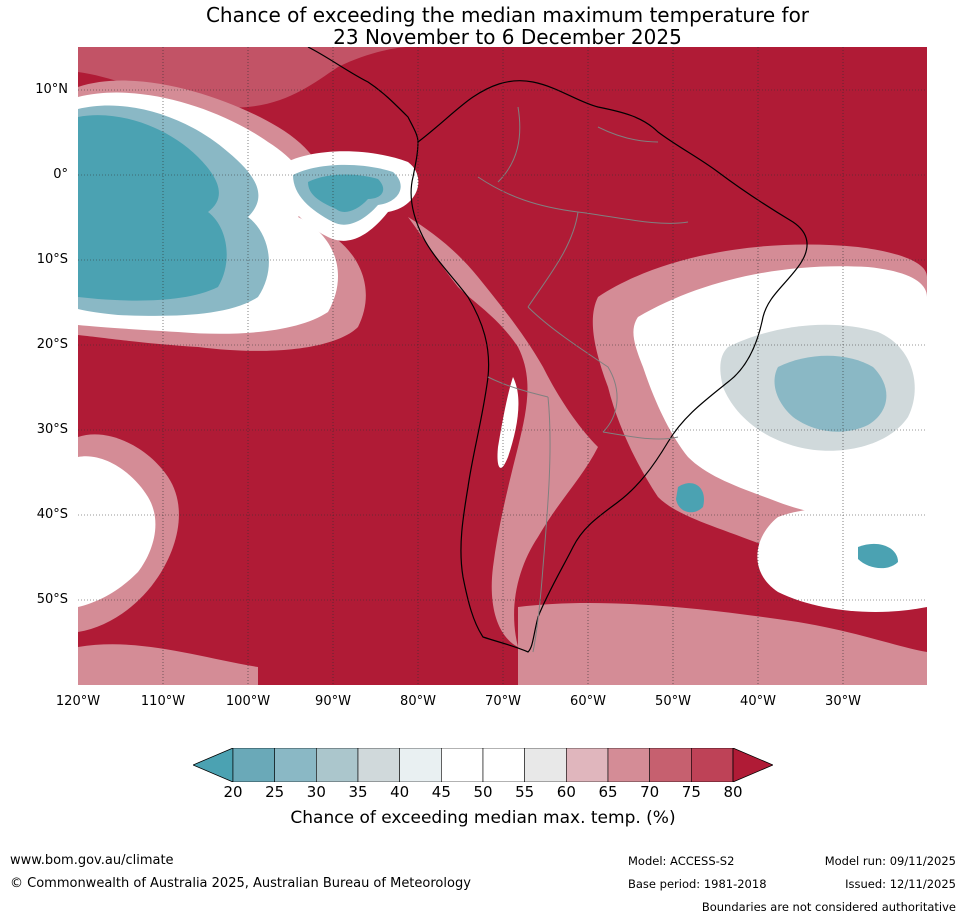 The image size is (965, 919). I want to click on website-text: www.bom.gov.au/climate, so click(92, 860).